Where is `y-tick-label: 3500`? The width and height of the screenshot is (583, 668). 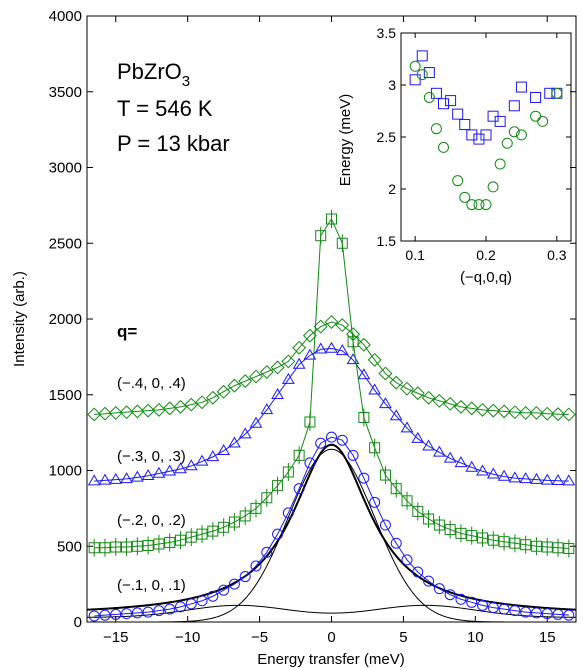
y-tick-label: 3500 is located at coordinates (65, 92).